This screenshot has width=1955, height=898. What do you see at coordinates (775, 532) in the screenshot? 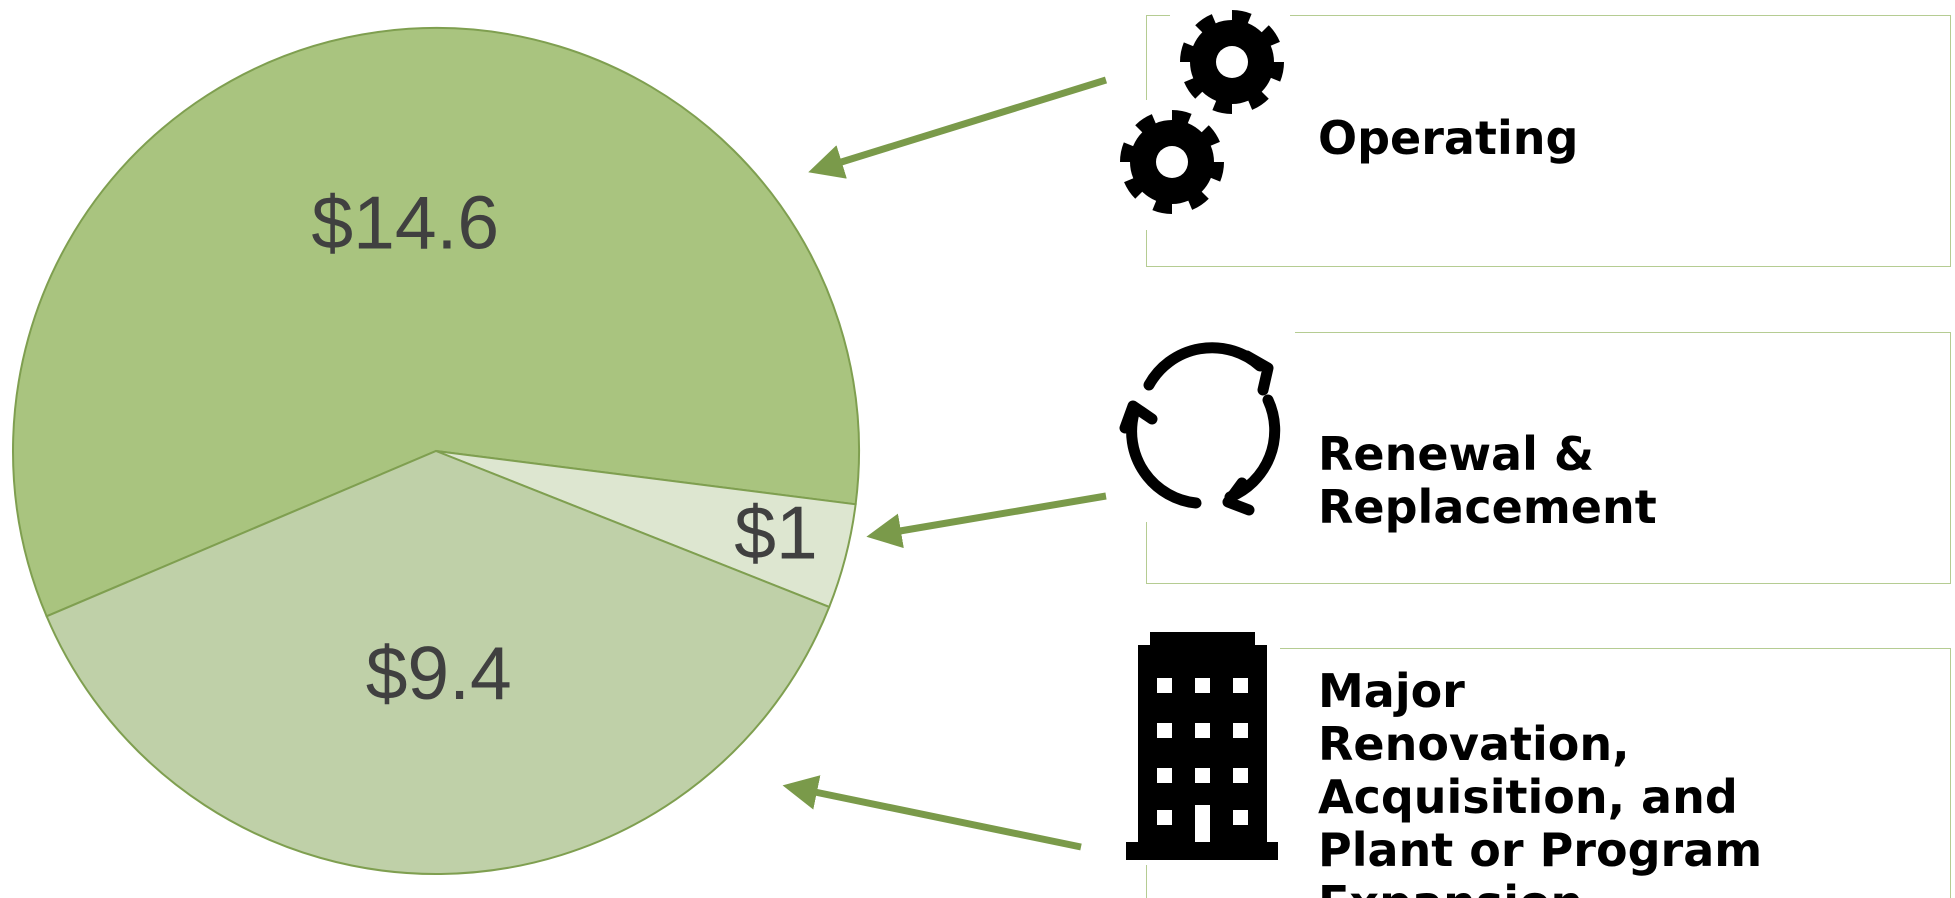
I see `data-label: $1` at bounding box center [775, 532].